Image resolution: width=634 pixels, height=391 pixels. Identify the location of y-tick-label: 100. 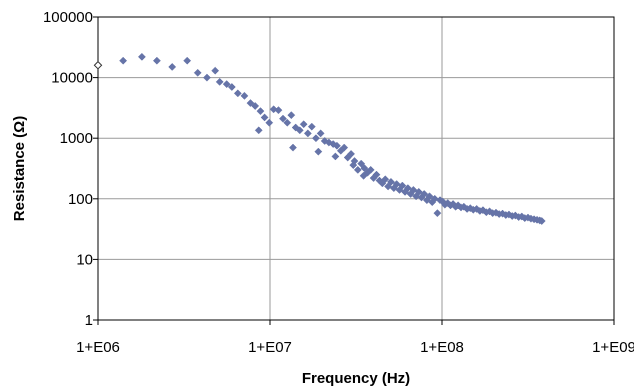
(80, 199).